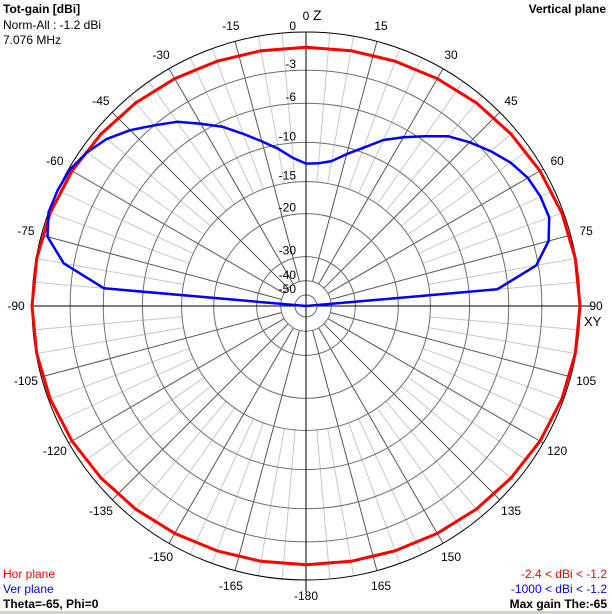 Image resolution: width=612 pixels, height=614 pixels. What do you see at coordinates (101, 101) in the screenshot?
I see `angle-tick-label: -45` at bounding box center [101, 101].